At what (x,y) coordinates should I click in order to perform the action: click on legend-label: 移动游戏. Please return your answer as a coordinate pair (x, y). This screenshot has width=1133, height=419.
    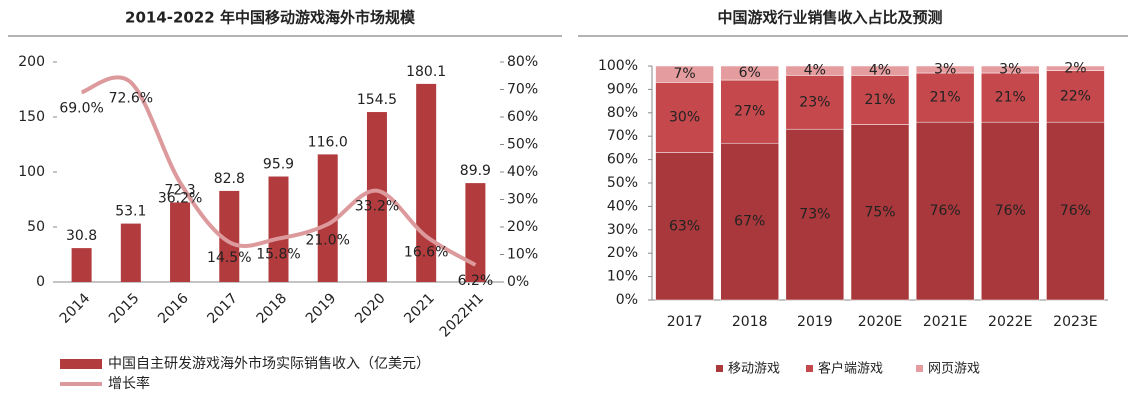
    Looking at the image, I should click on (754, 369).